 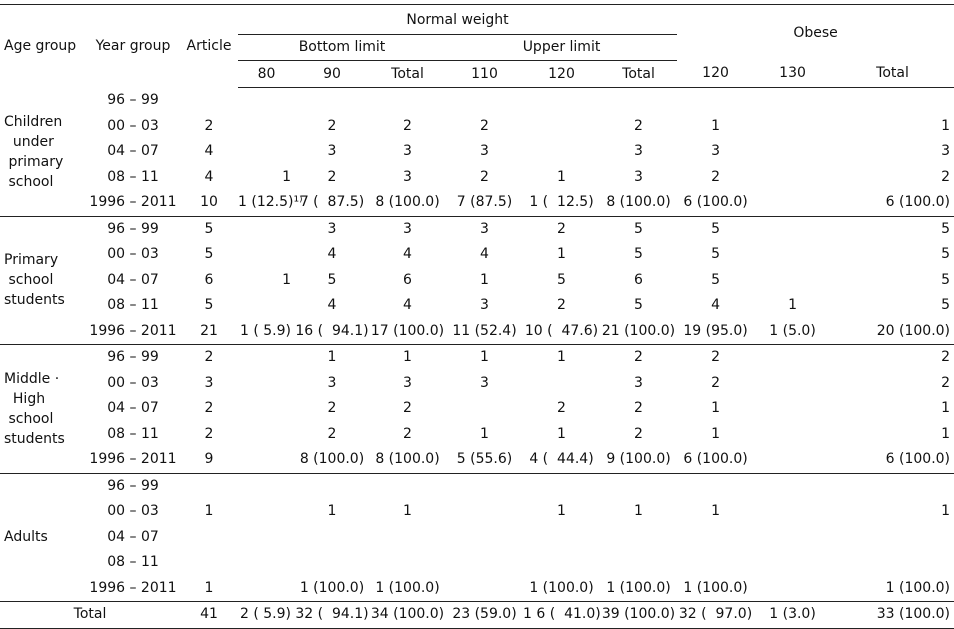 What do you see at coordinates (477, 255) in the screenshot?
I see `table-row: 00 – 03 5 4 4 4 1 5 5 5` at bounding box center [477, 255].